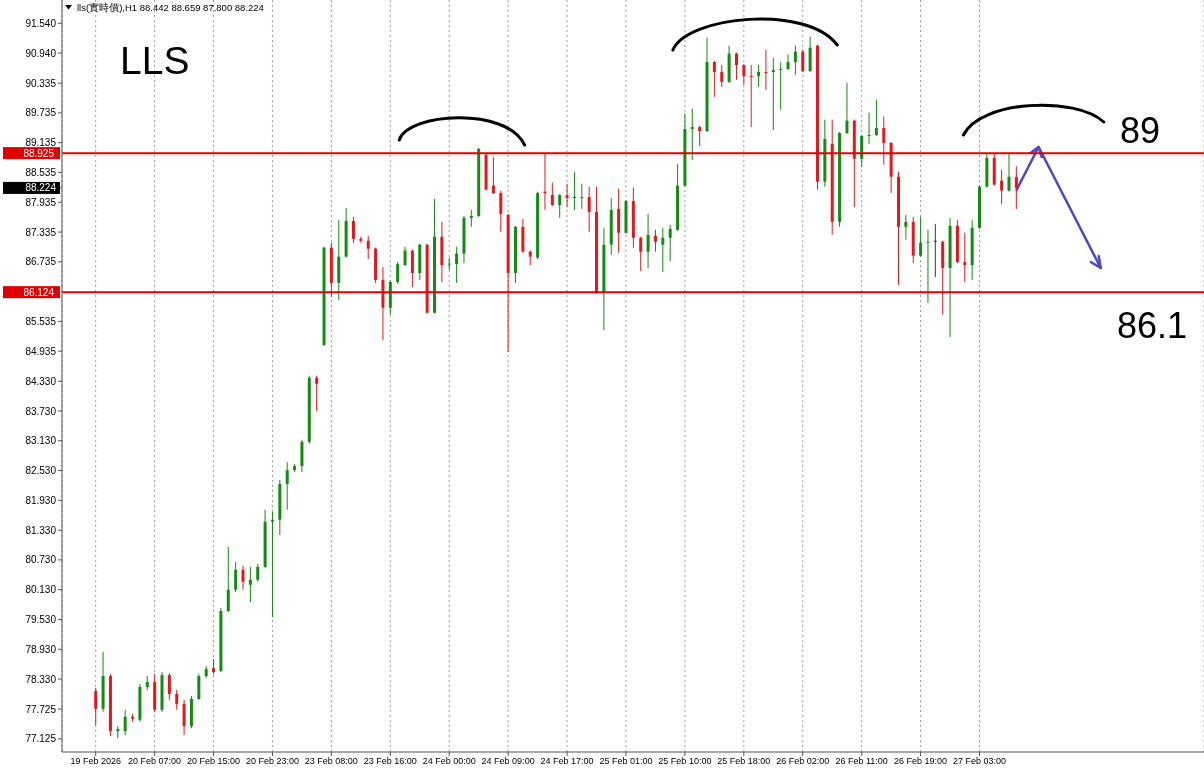 This screenshot has width=1204, height=771. What do you see at coordinates (155, 60) in the screenshot?
I see `text: LLS` at bounding box center [155, 60].